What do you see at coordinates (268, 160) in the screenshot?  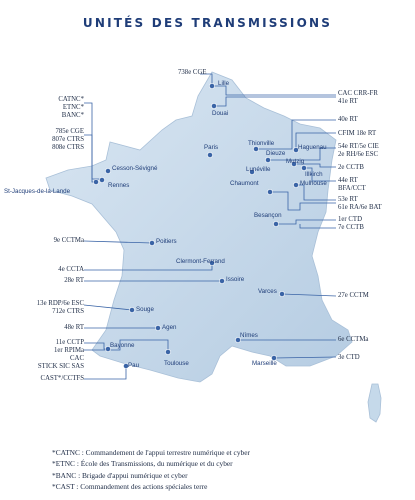 I see `marker-dieuze` at bounding box center [268, 160].